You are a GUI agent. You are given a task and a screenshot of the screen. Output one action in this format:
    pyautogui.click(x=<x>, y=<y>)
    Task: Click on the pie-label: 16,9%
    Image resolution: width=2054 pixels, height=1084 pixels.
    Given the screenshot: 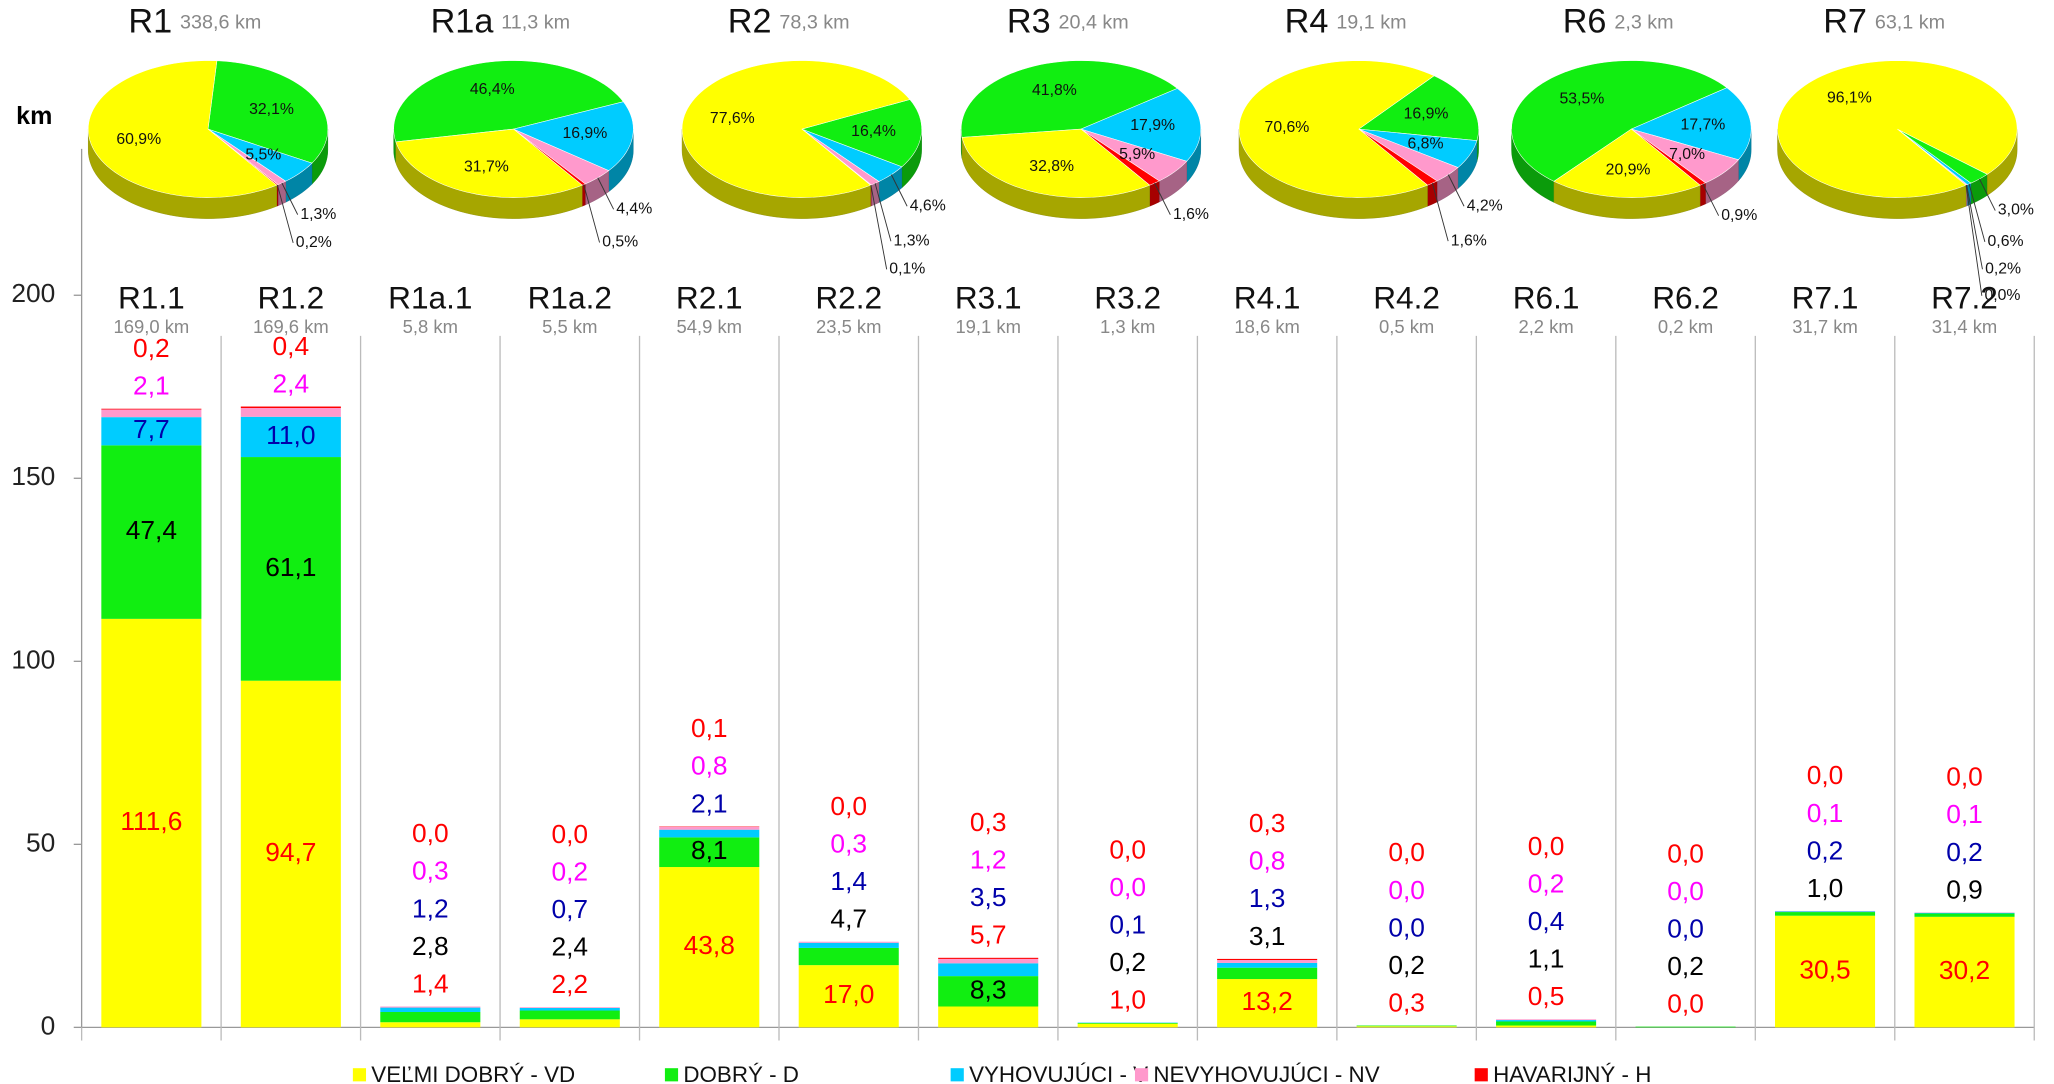 What is the action you would take?
    pyautogui.click(x=584, y=133)
    